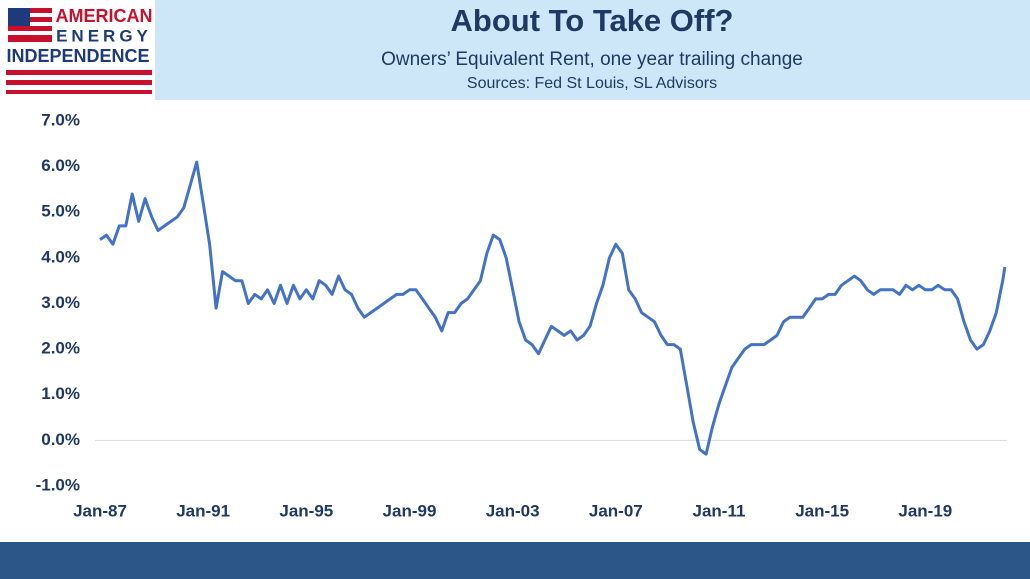 This screenshot has width=1030, height=579. I want to click on logo-text: INDEPENDENCE, so click(77, 56).